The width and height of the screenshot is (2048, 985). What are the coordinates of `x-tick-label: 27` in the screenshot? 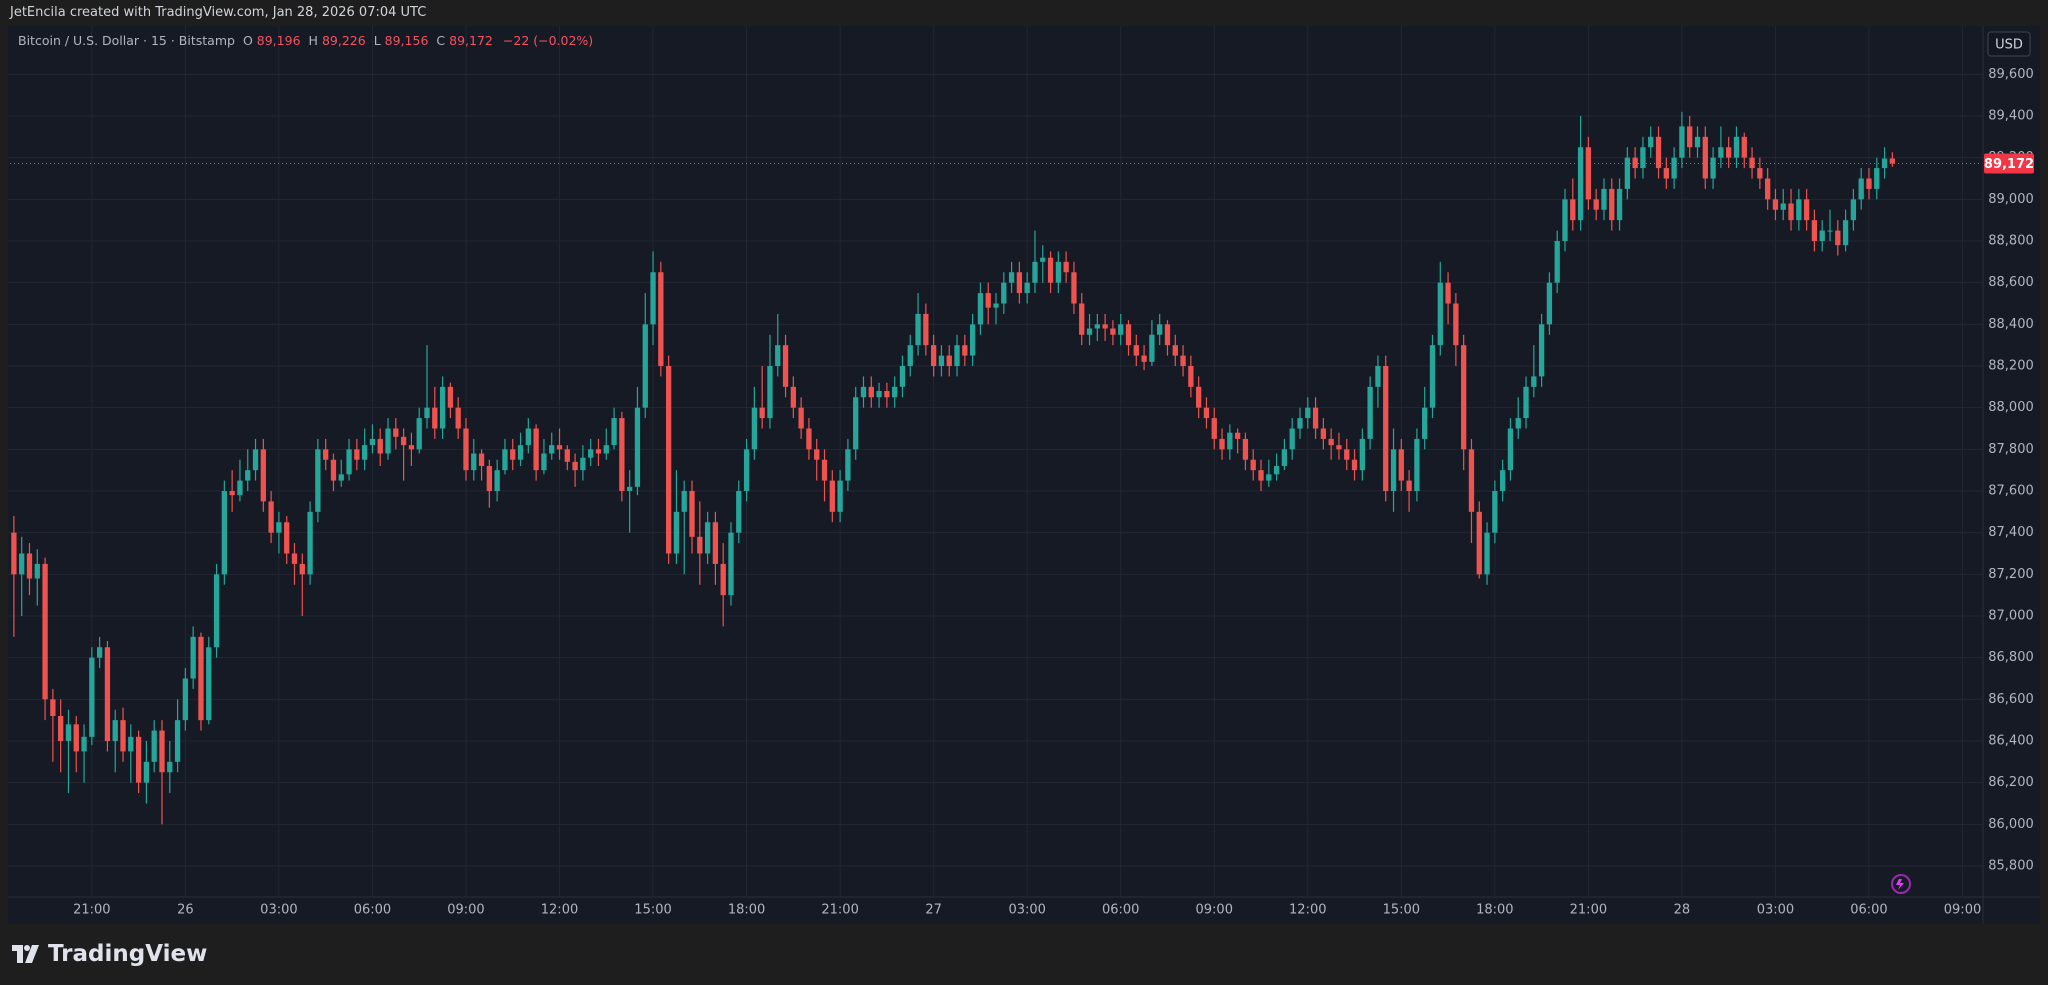 It's located at (933, 910).